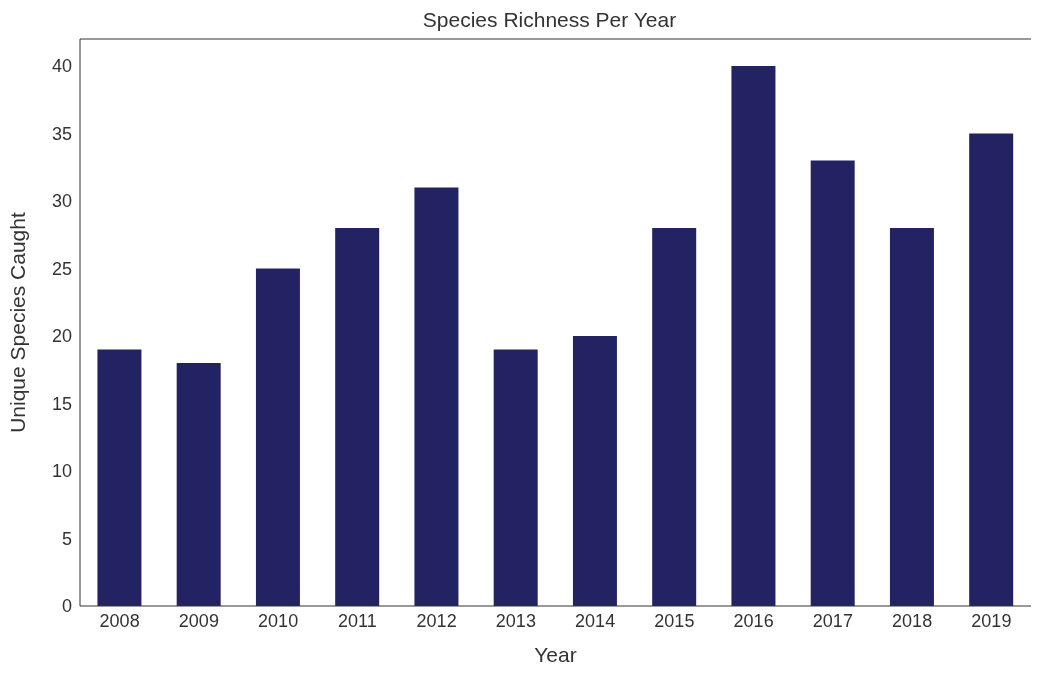 This screenshot has width=1039, height=679. What do you see at coordinates (119, 620) in the screenshot?
I see `x-tick-label: 2008` at bounding box center [119, 620].